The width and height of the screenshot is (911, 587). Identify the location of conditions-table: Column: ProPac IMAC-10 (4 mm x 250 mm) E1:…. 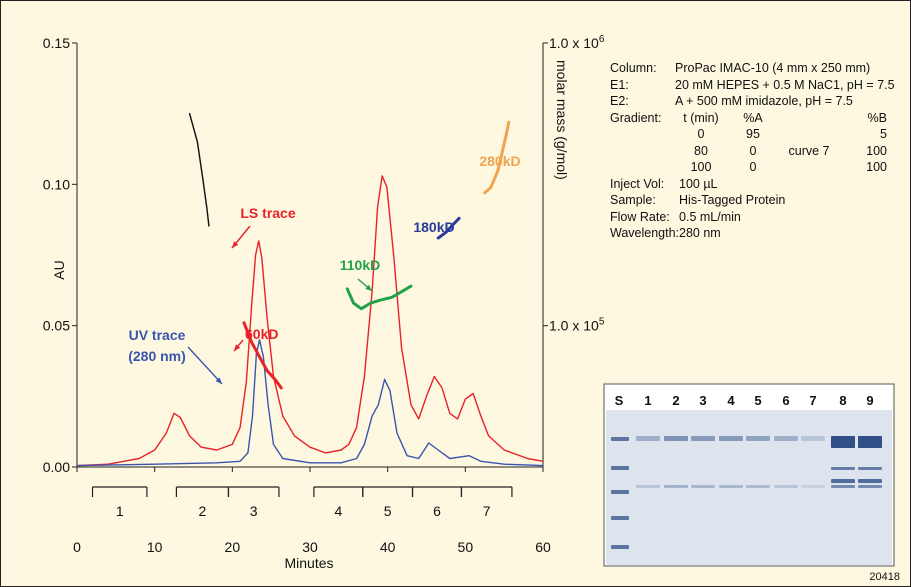
(752, 85).